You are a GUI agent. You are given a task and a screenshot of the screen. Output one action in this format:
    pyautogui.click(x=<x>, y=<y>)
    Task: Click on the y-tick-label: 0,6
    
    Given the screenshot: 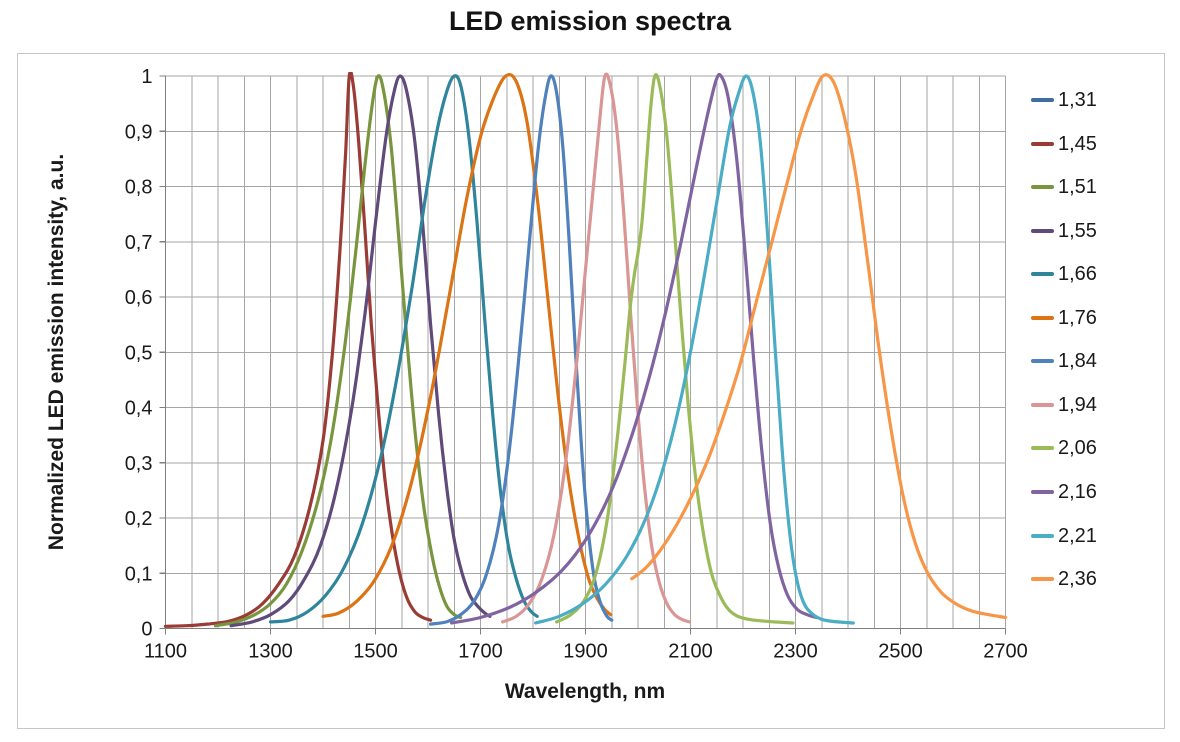 What is the action you would take?
    pyautogui.click(x=139, y=298)
    